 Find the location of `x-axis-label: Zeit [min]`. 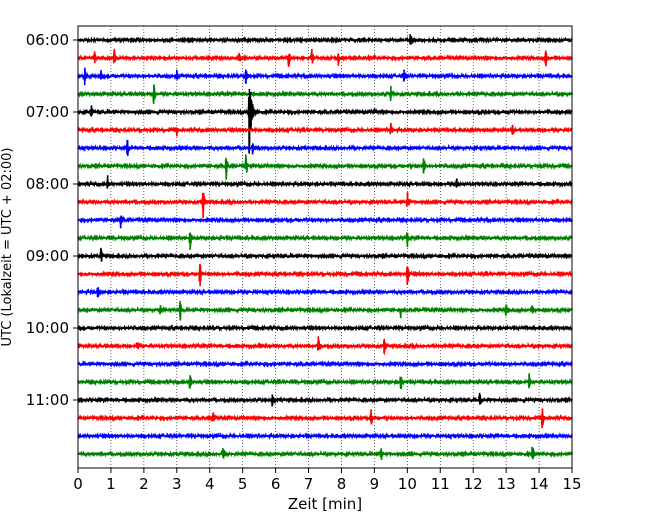

x-axis-label: Zeit [min] is located at coordinates (325, 504).